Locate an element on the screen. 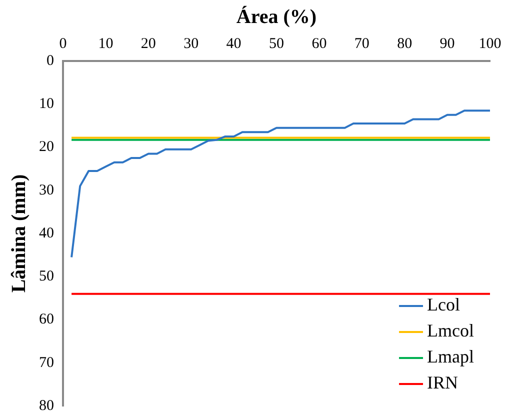  x-tick-label: 10 is located at coordinates (106, 44).